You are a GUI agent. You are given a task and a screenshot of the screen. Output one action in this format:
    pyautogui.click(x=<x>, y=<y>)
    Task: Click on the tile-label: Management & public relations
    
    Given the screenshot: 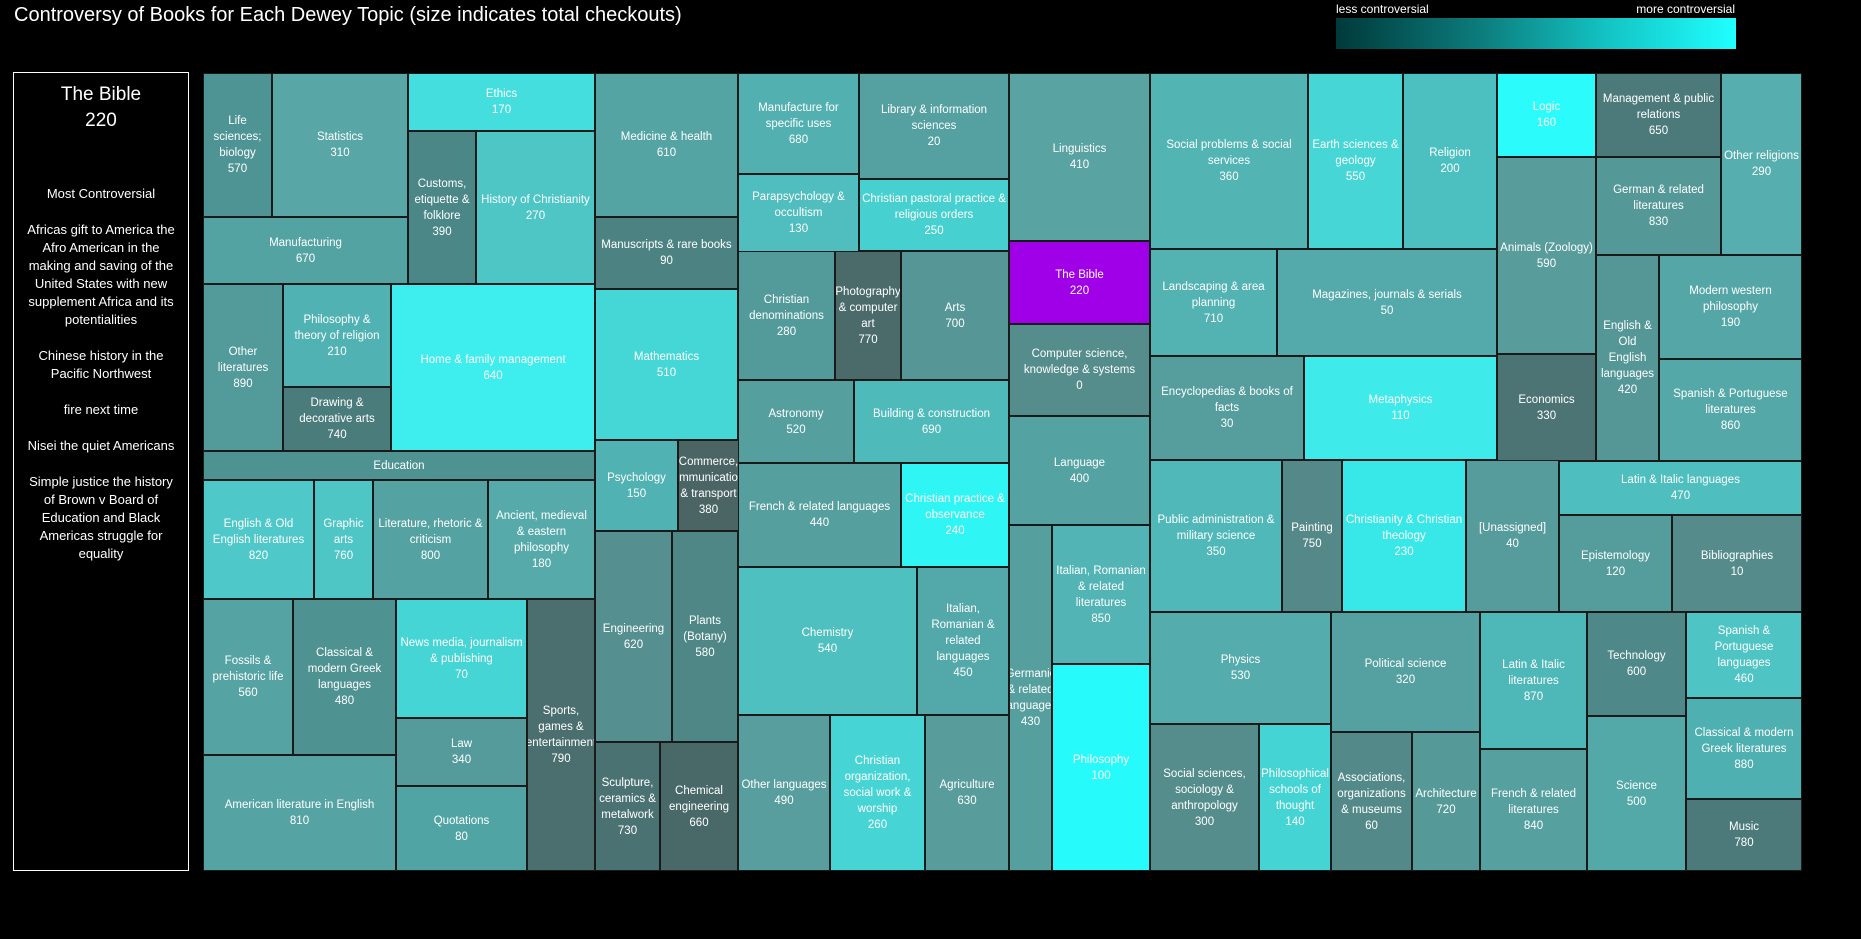 What is the action you would take?
    pyautogui.click(x=1658, y=107)
    